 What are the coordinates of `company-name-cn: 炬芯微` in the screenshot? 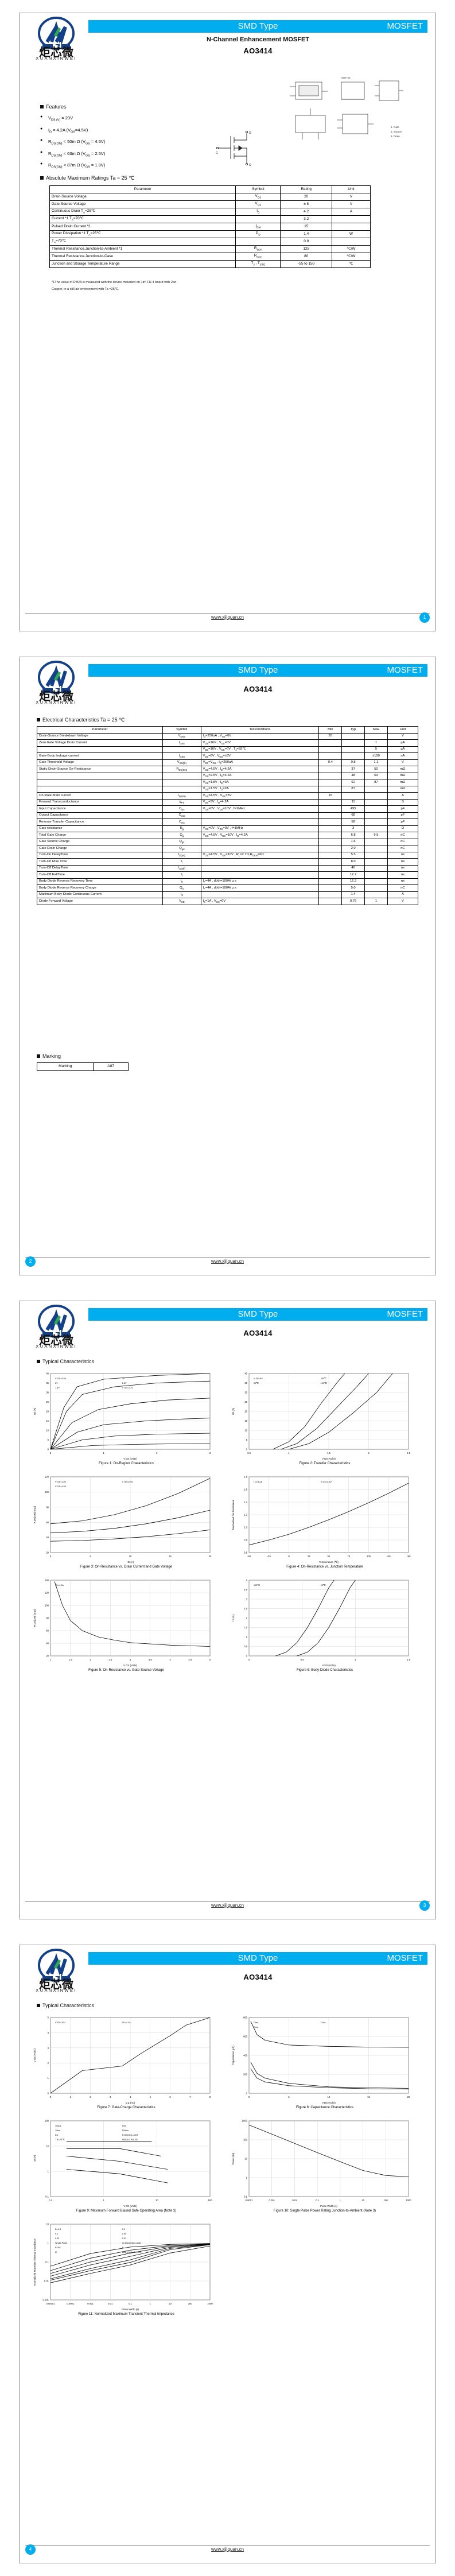 It's located at (56, 1340).